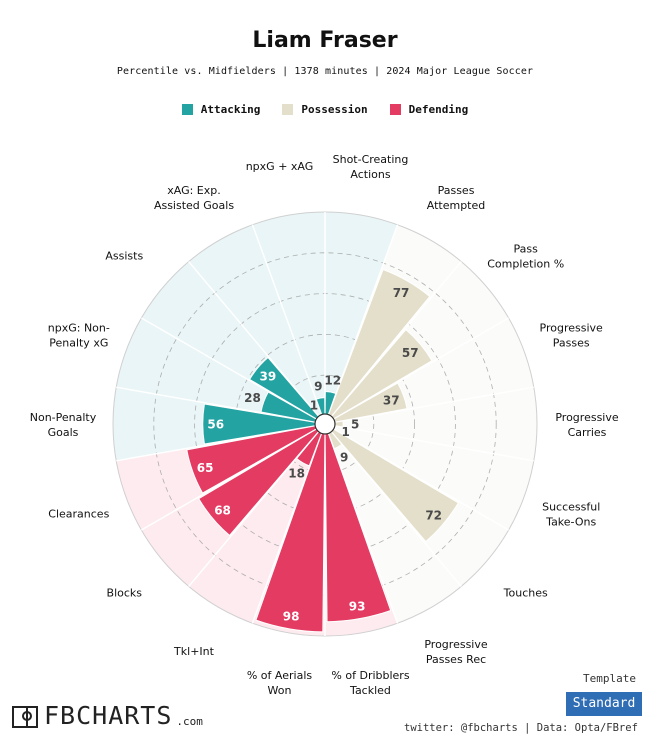 The height and width of the screenshot is (743, 650). What do you see at coordinates (280, 166) in the screenshot?
I see `category-label: npxG + xAG` at bounding box center [280, 166].